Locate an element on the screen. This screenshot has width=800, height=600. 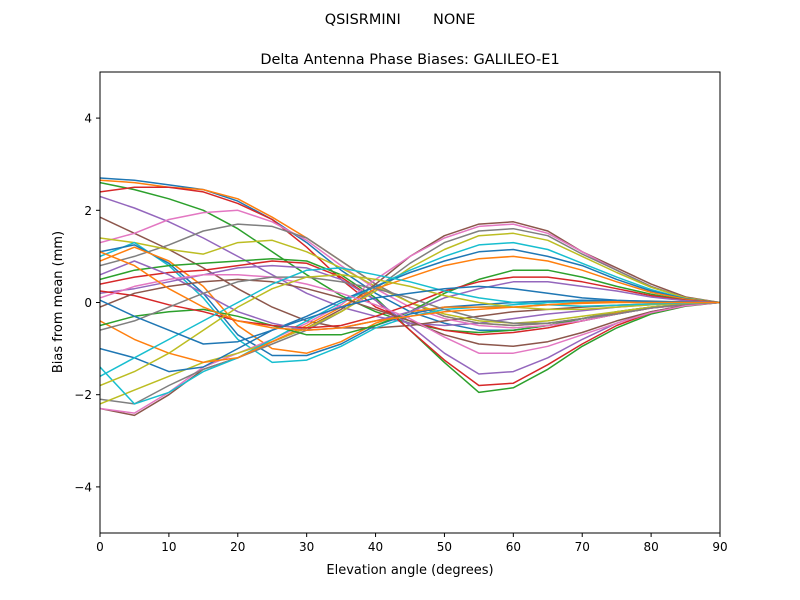
x-tick-label: 90 is located at coordinates (719, 547).